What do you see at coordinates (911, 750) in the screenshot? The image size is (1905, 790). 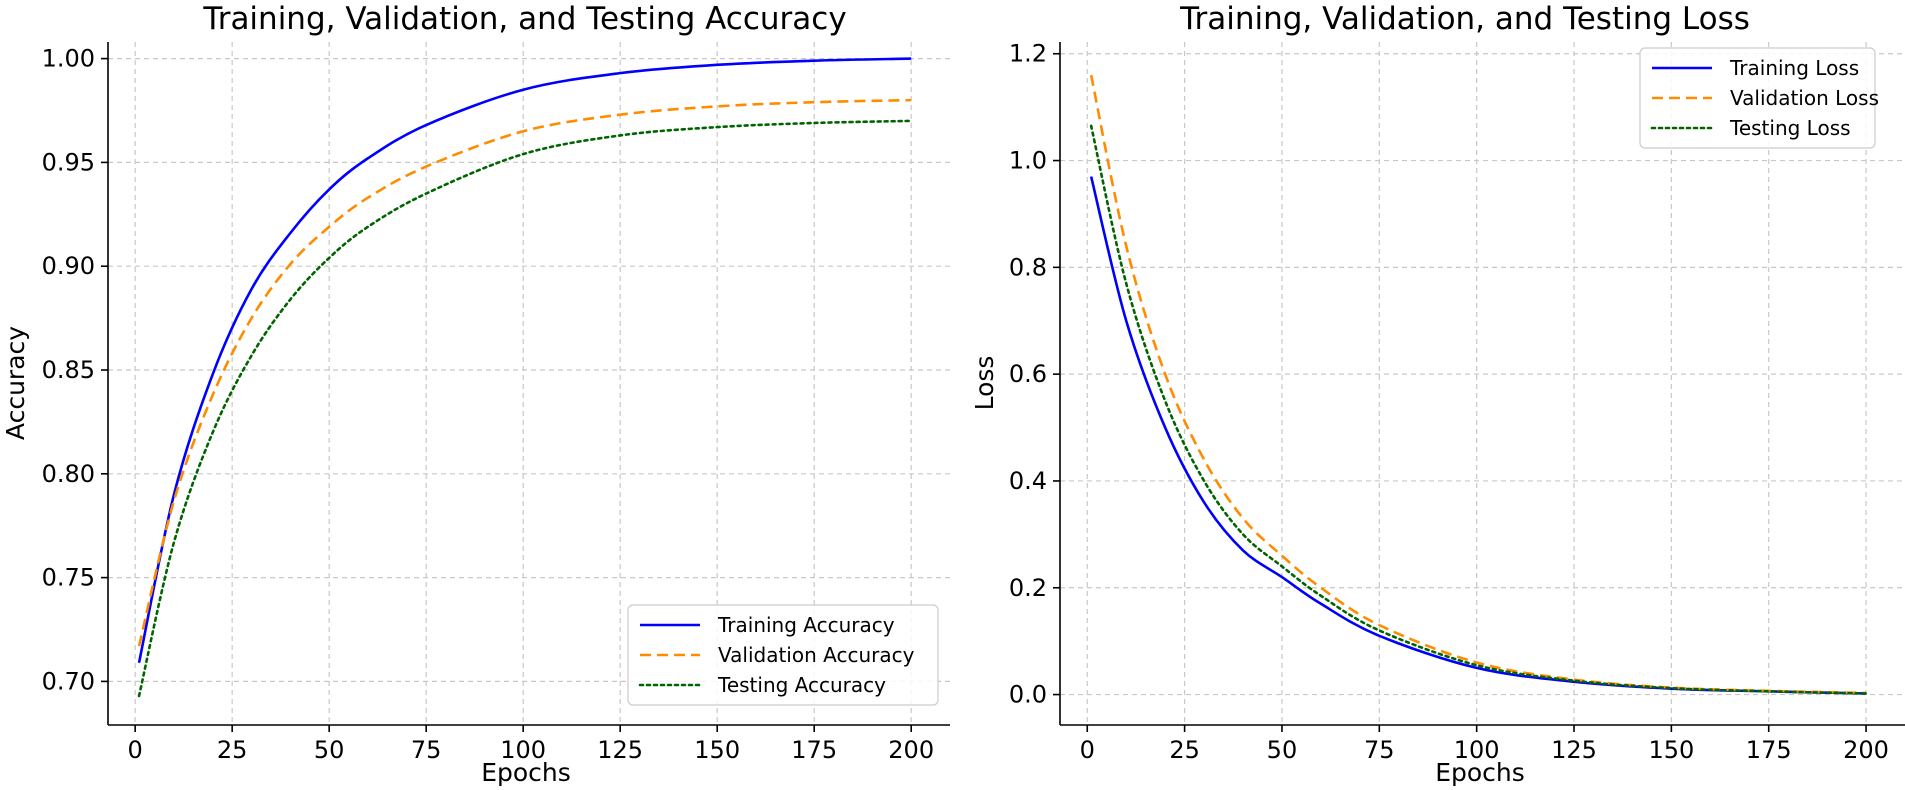 I see `accuracy-x-tick-label: 200` at bounding box center [911, 750].